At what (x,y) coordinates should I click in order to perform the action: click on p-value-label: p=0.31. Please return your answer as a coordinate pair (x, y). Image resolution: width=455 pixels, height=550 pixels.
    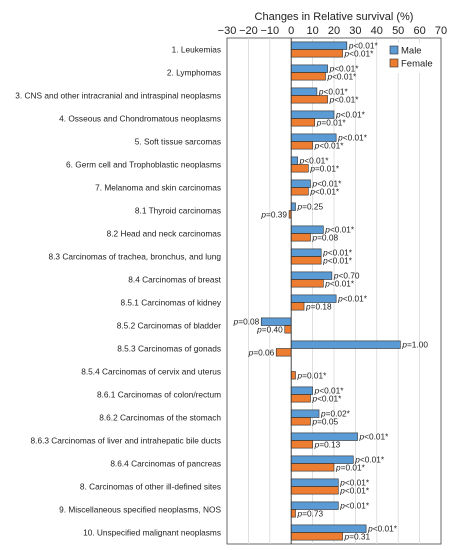
    Looking at the image, I should click on (357, 536).